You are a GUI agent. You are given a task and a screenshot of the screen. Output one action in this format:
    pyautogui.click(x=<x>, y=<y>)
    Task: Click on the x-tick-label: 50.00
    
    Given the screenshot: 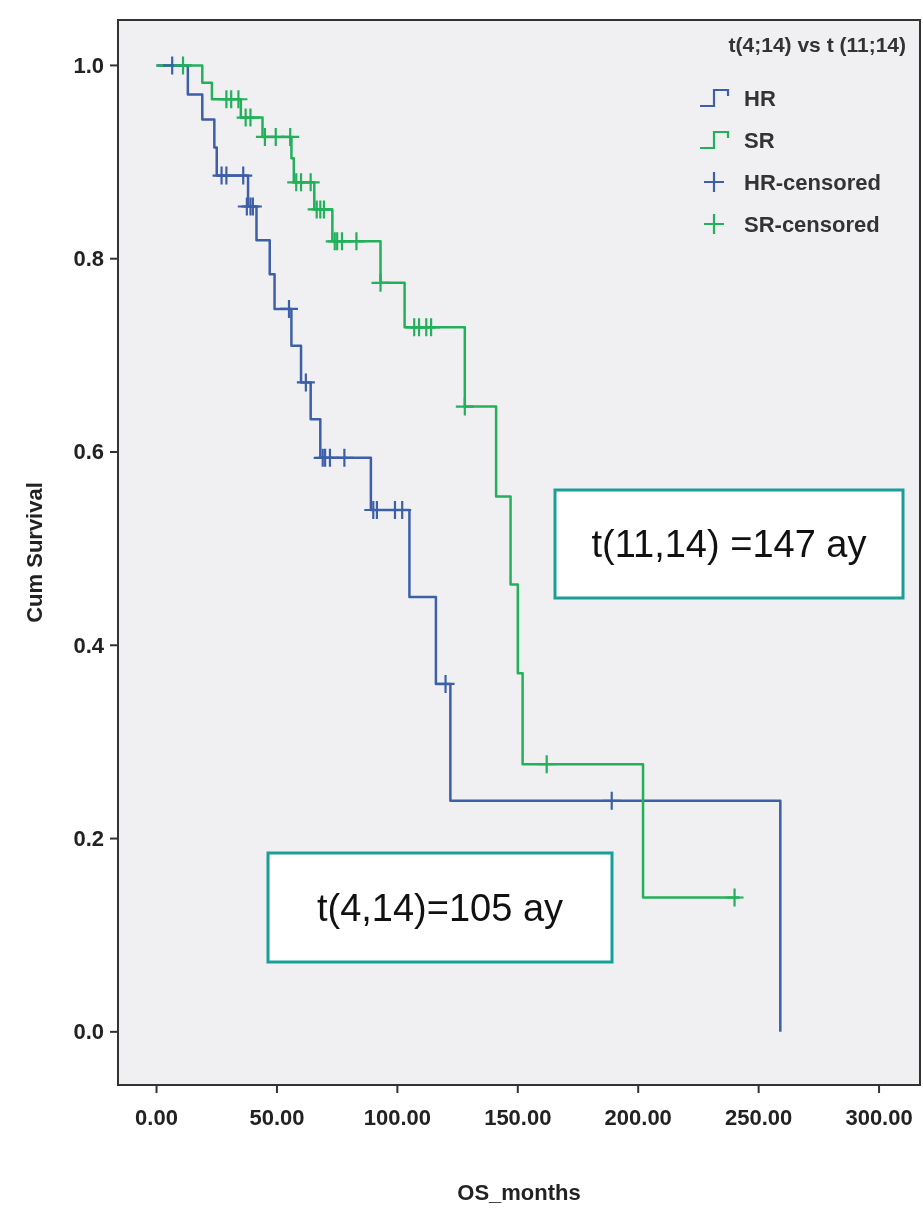 What is the action you would take?
    pyautogui.click(x=277, y=1117)
    